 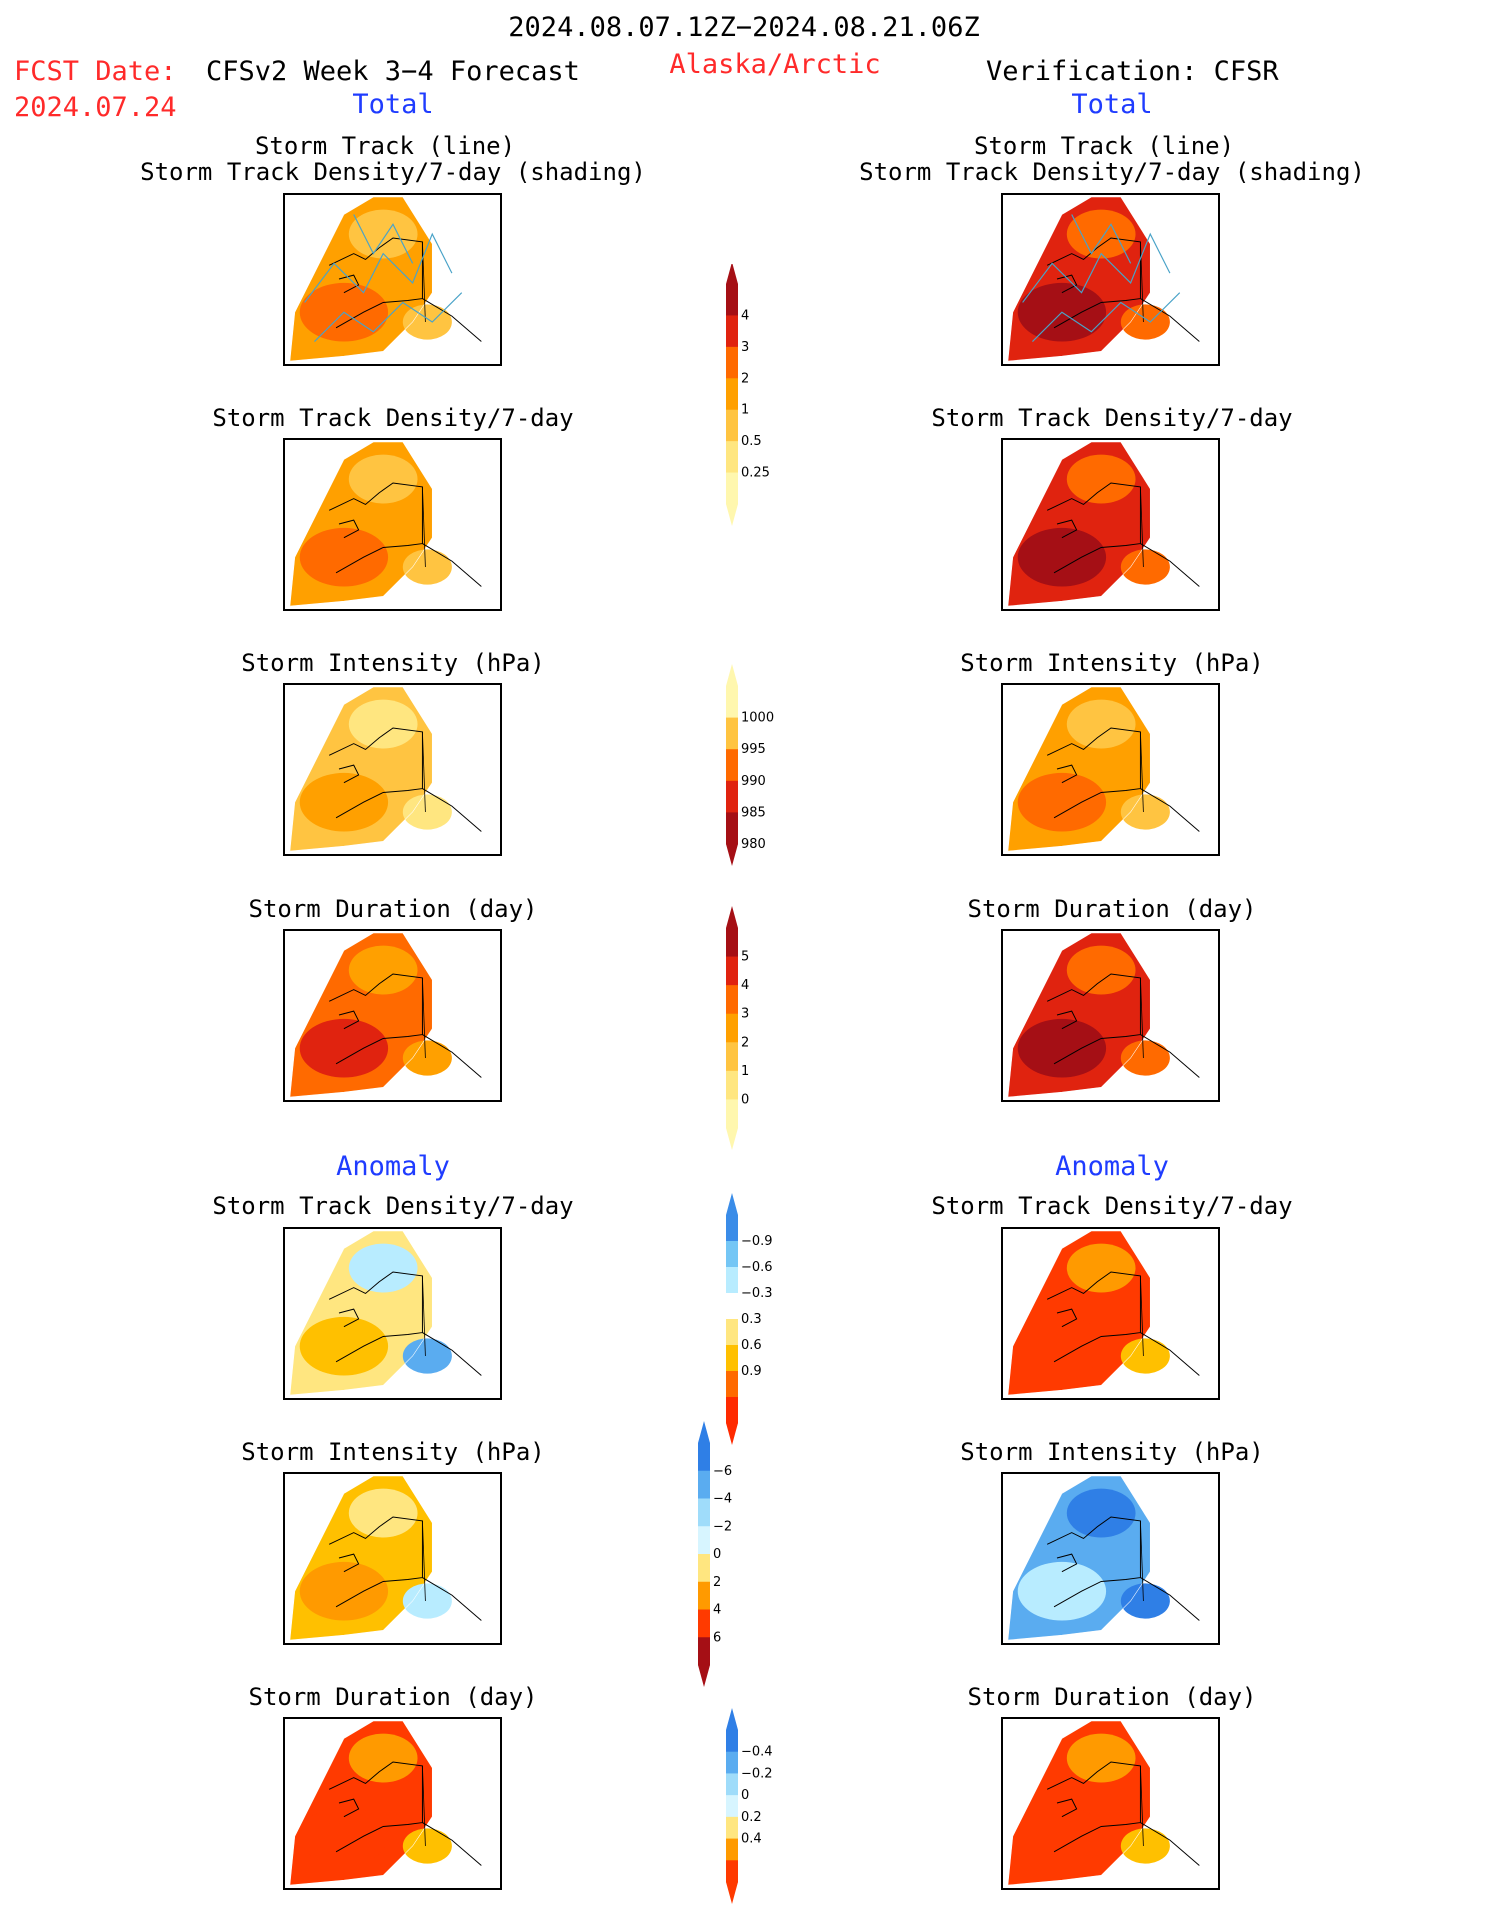 I want to click on cbar-tick-label: −0.3, so click(x=757, y=1293).